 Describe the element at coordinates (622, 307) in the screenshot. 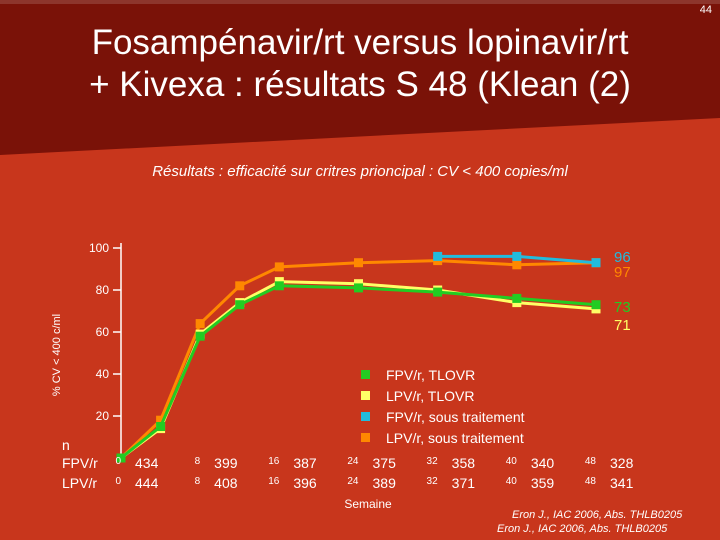

I see `end-value-label: 73` at that location.